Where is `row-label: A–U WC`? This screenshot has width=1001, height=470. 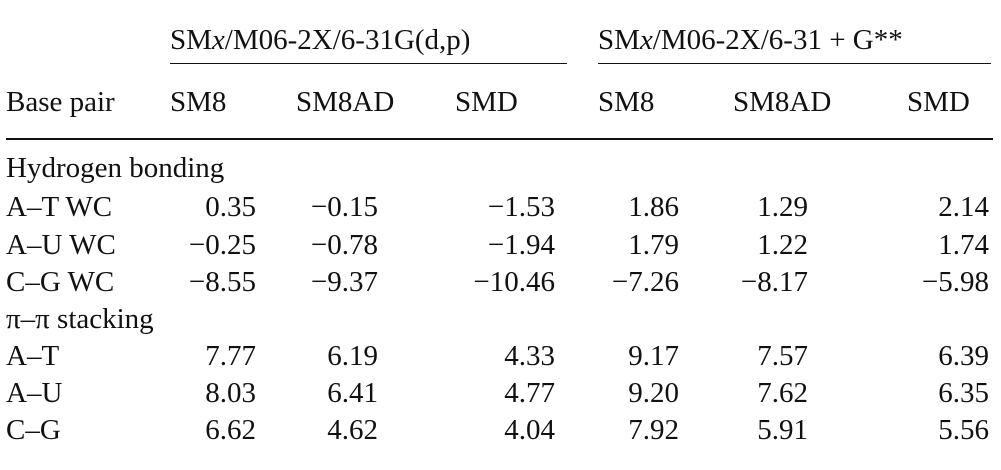
row-label: A–U WC is located at coordinates (61, 245).